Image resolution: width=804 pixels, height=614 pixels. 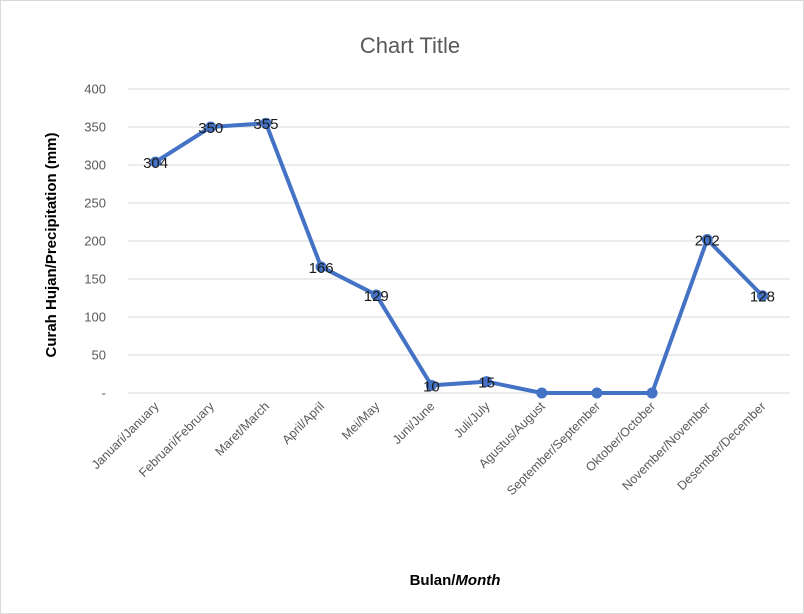 I want to click on data-label: 128, so click(x=762, y=297).